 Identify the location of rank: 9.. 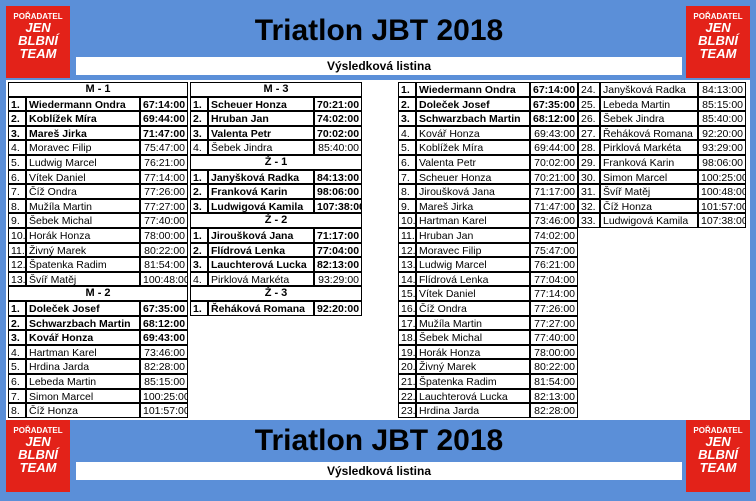
(407, 206).